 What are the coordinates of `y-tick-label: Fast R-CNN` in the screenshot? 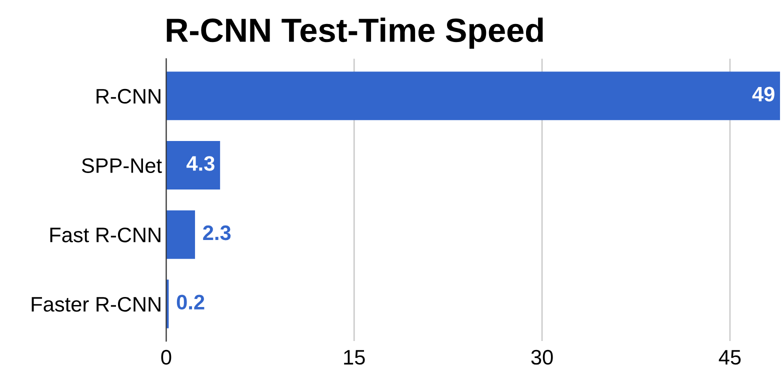 It's located at (105, 235).